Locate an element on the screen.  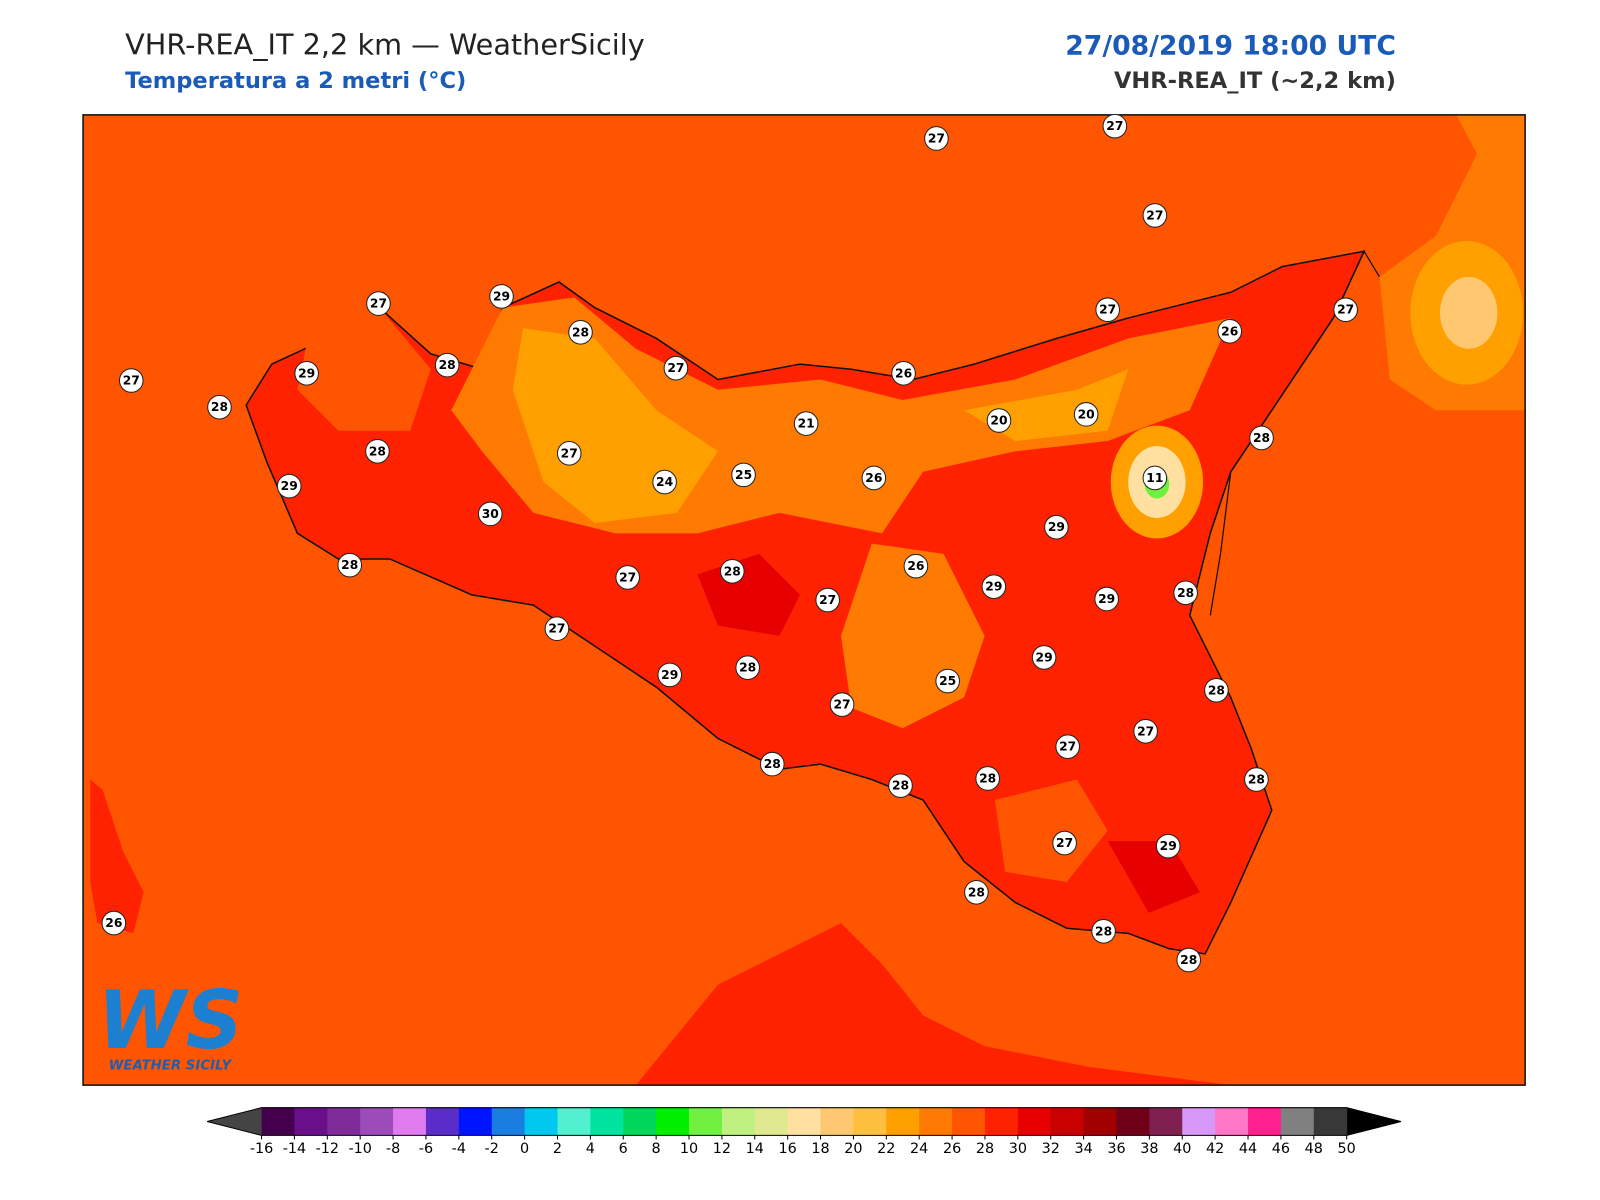
station-value: 11 is located at coordinates (1154, 478).